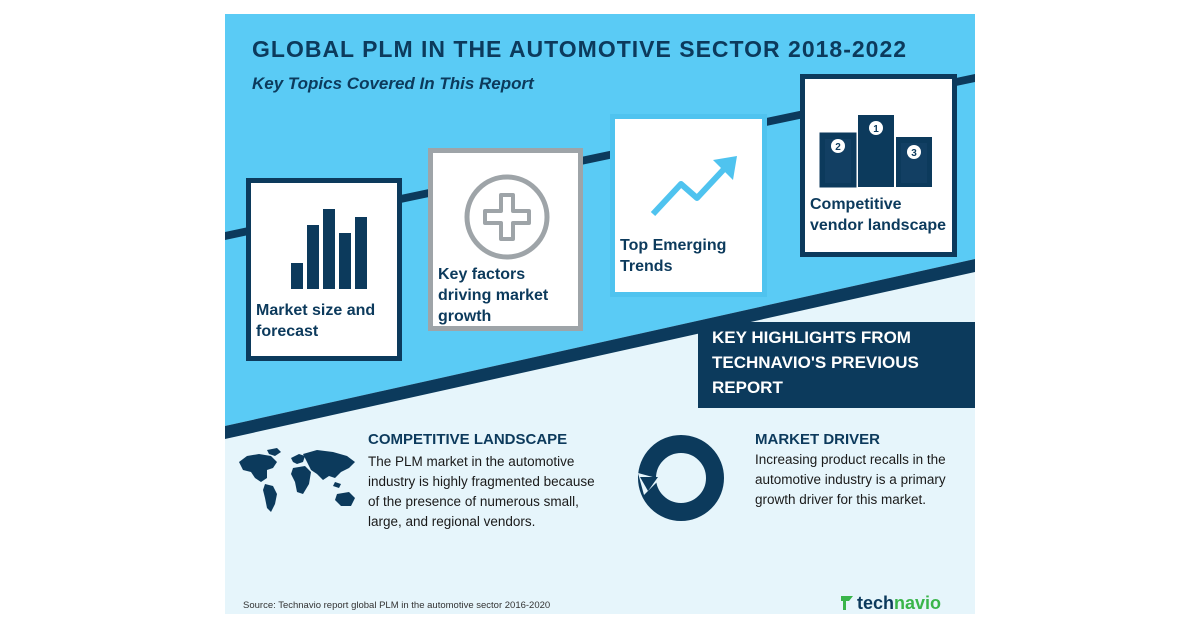  I want to click on wordmark-navio: navio, so click(918, 602).